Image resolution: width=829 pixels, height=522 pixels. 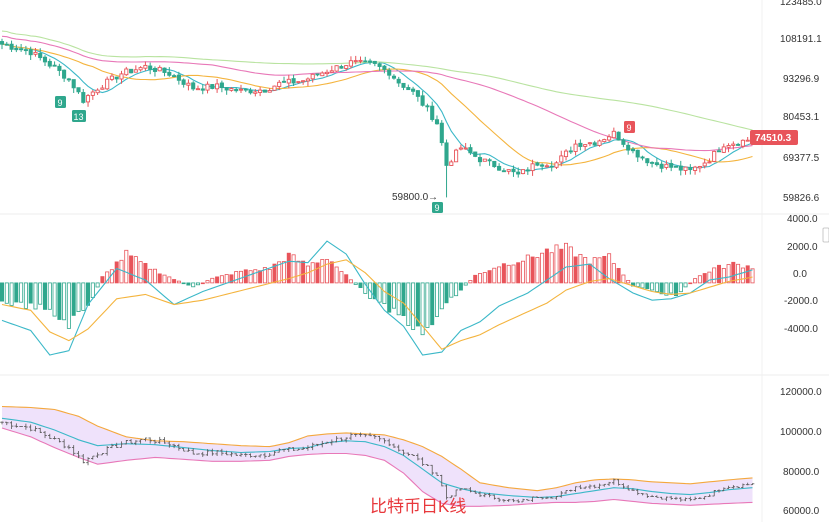 I want to click on price-axis-label: 80453.1, so click(x=801, y=117).